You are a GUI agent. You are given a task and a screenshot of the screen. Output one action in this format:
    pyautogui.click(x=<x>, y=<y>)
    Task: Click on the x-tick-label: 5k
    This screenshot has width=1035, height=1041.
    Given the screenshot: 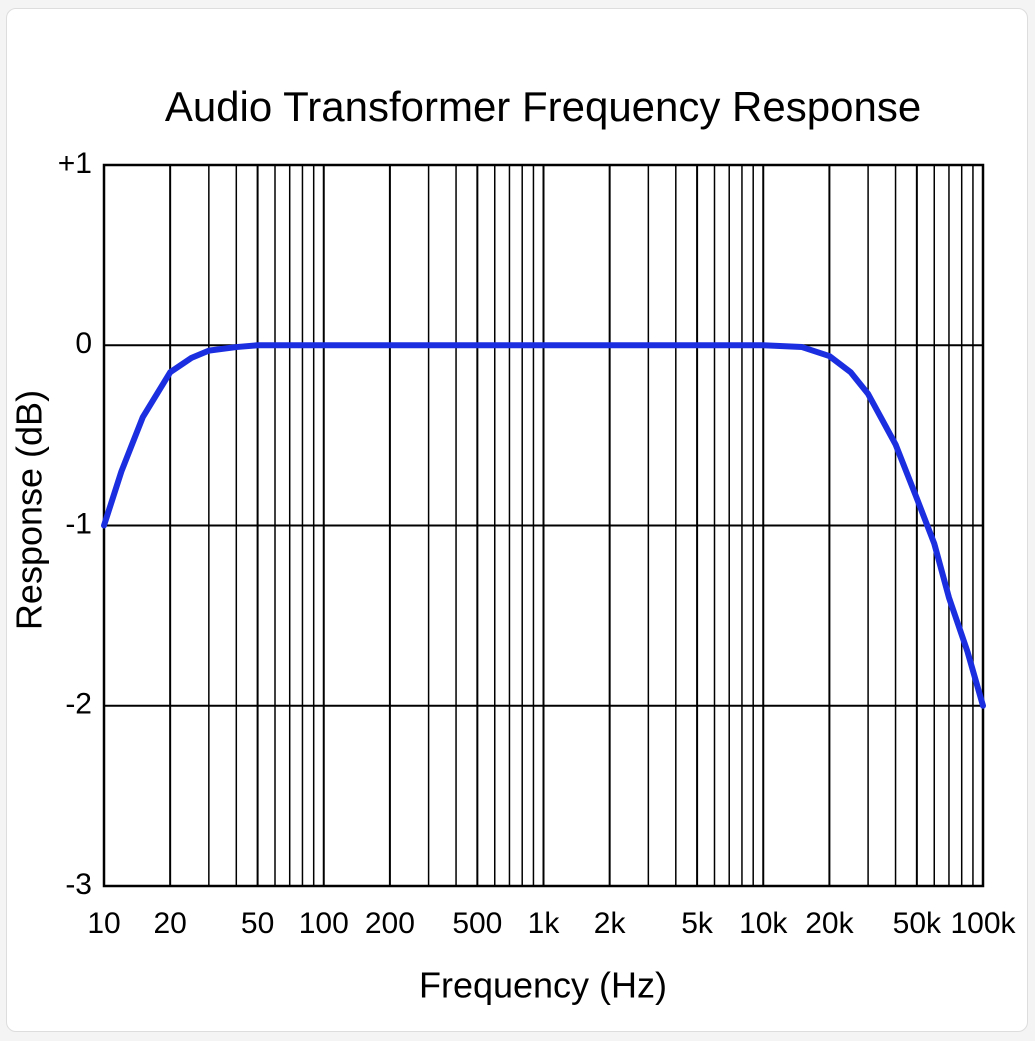 What is the action you would take?
    pyautogui.click(x=697, y=923)
    